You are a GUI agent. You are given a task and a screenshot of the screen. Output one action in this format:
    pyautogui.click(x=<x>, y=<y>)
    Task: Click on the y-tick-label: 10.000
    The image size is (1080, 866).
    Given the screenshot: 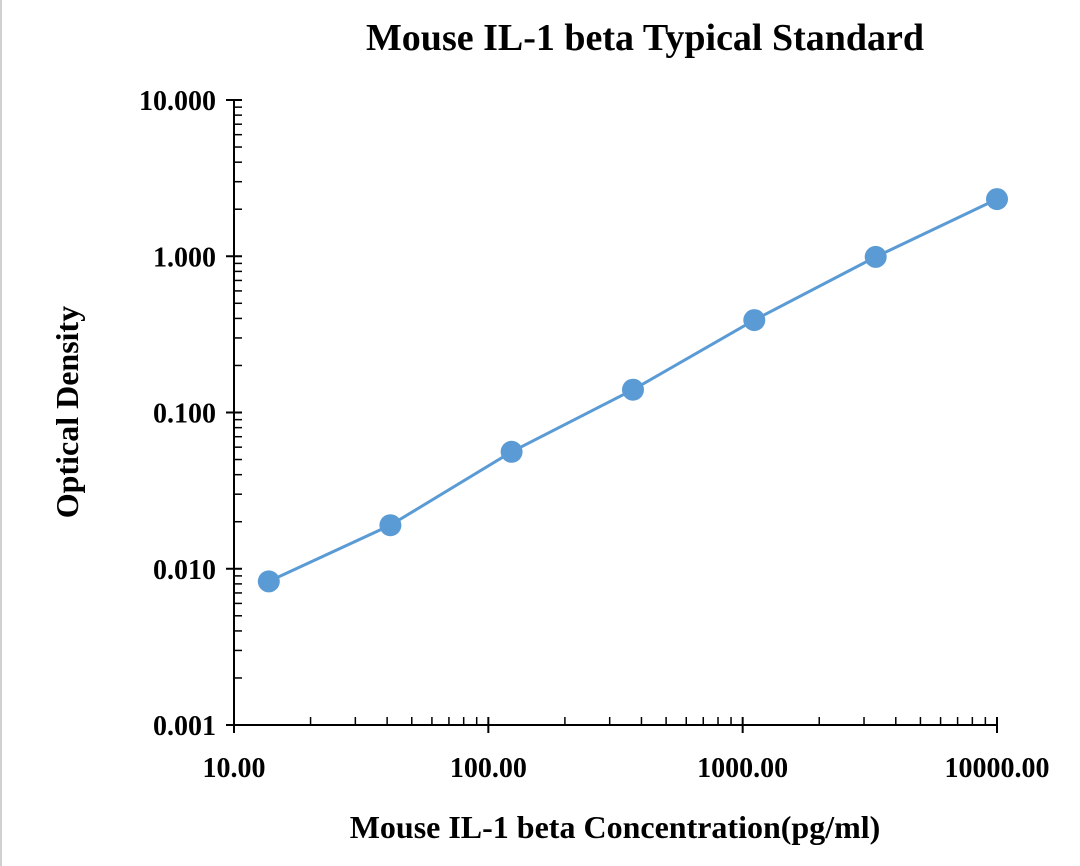 What is the action you would take?
    pyautogui.click(x=177, y=101)
    